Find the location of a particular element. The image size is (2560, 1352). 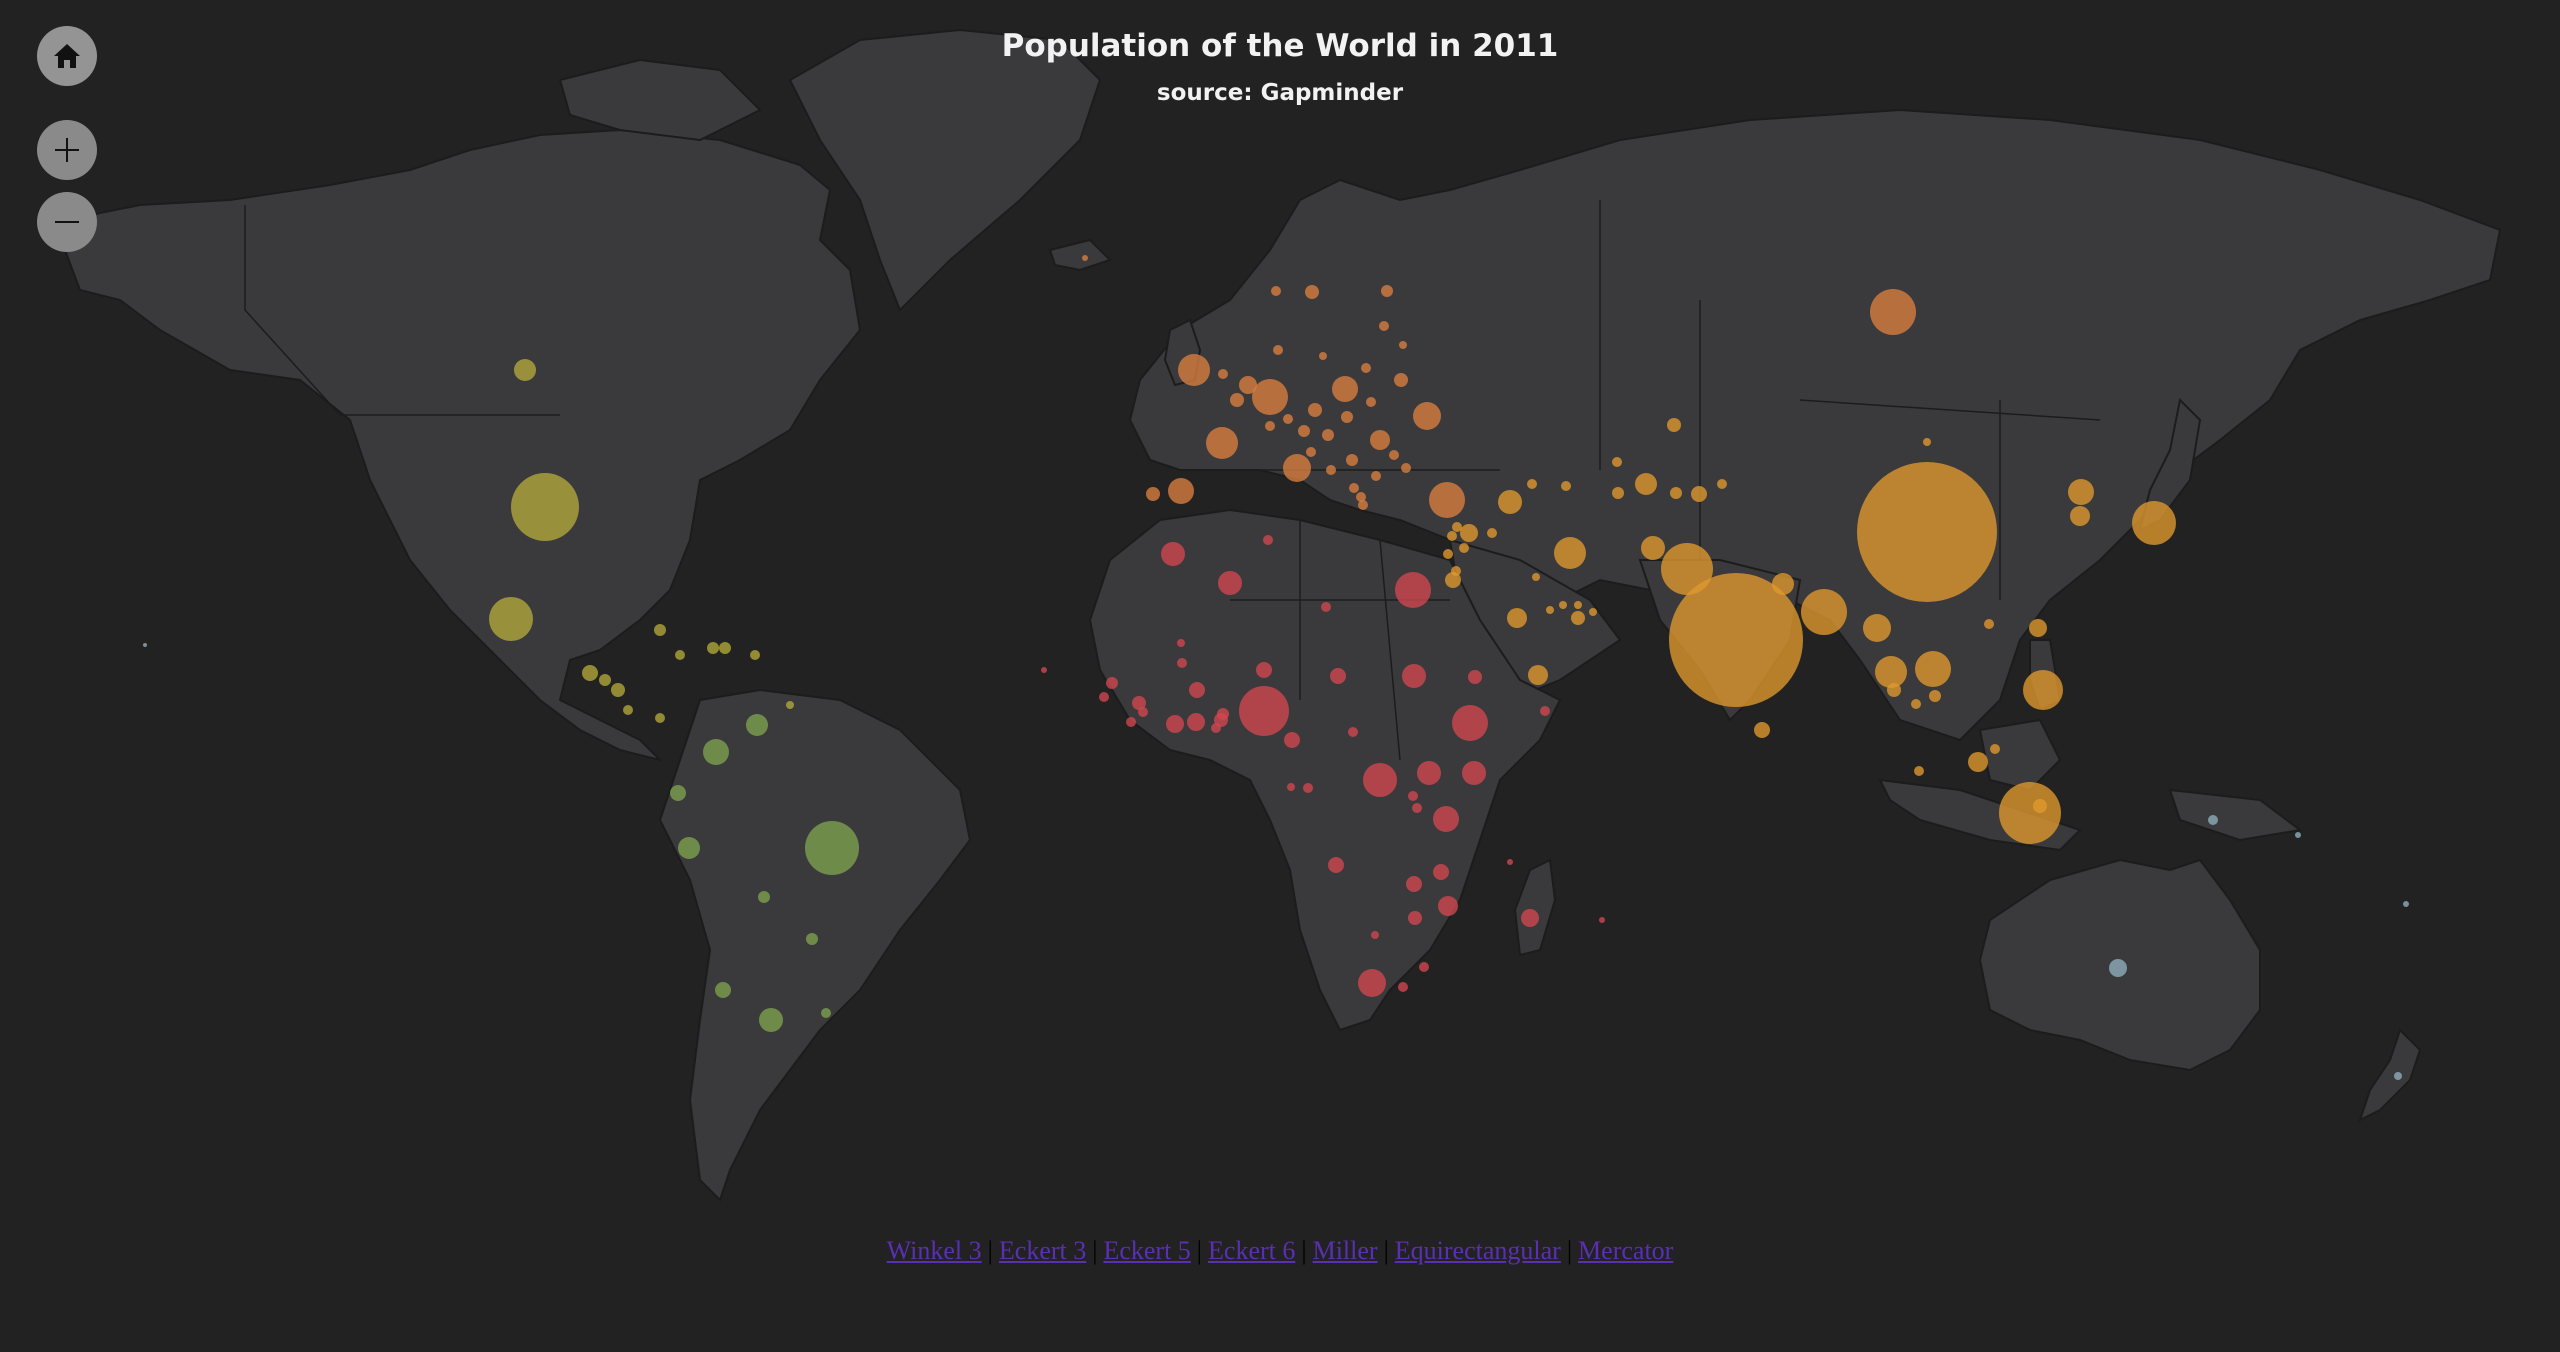

projection-link-eckert3: Eckert 3 is located at coordinates (1042, 1250).